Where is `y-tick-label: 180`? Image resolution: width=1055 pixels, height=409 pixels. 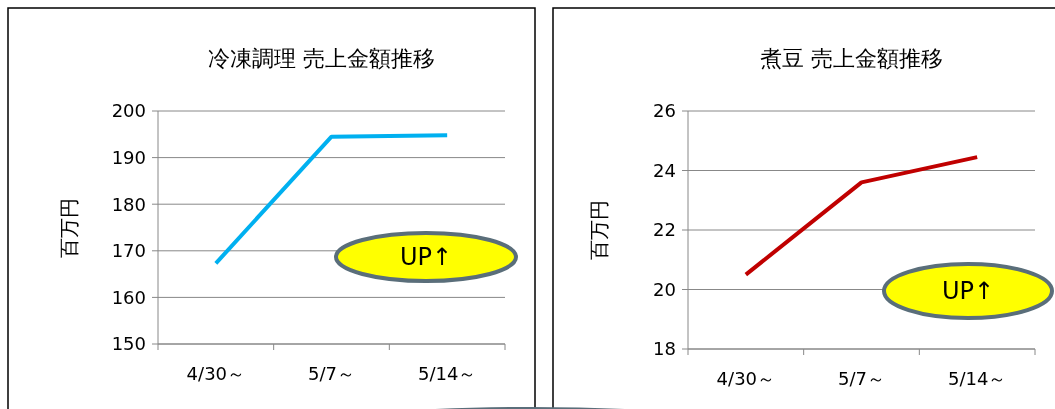
y-tick-label: 180 is located at coordinates (128, 204).